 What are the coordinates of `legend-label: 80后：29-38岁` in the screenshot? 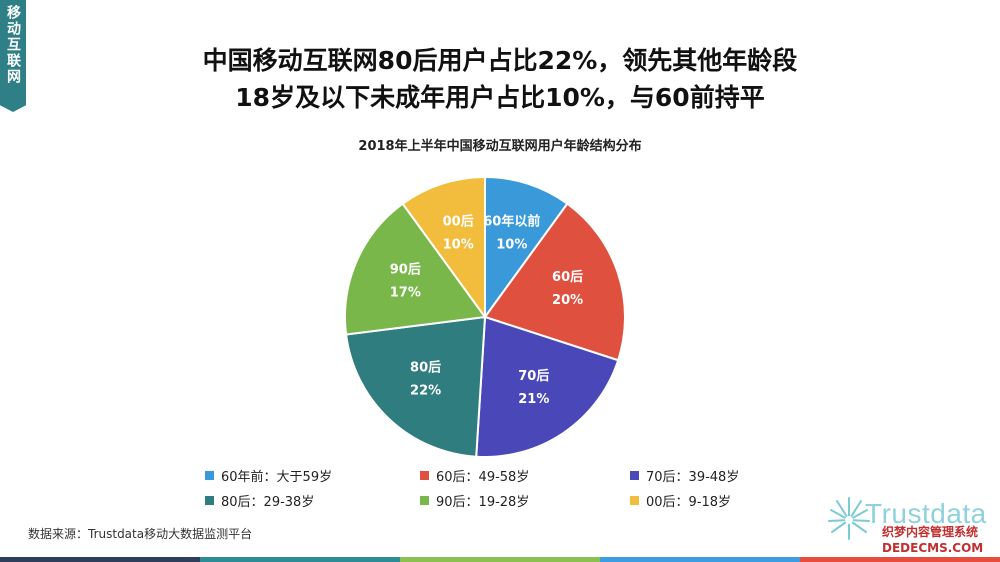 It's located at (268, 502).